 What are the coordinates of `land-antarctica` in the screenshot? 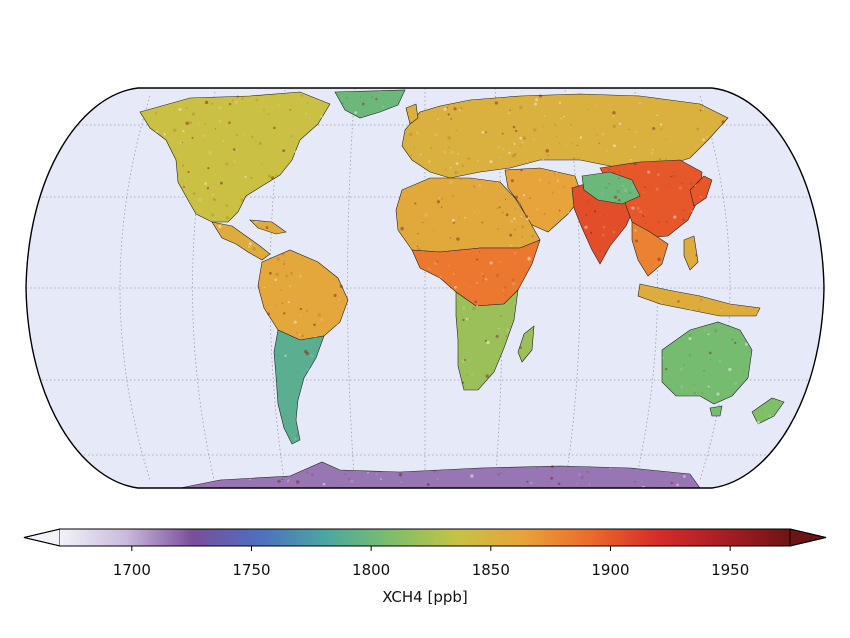 It's located at (440, 474).